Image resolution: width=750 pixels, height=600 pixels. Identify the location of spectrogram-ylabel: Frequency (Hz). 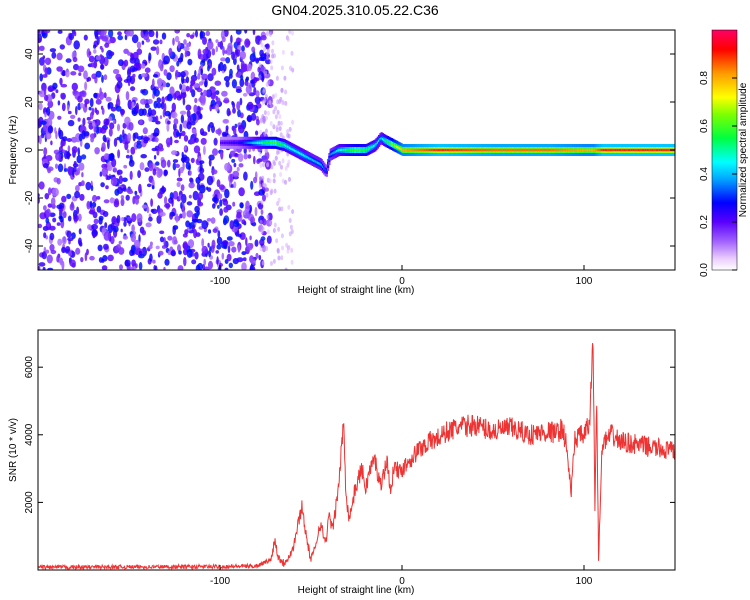
(13, 150).